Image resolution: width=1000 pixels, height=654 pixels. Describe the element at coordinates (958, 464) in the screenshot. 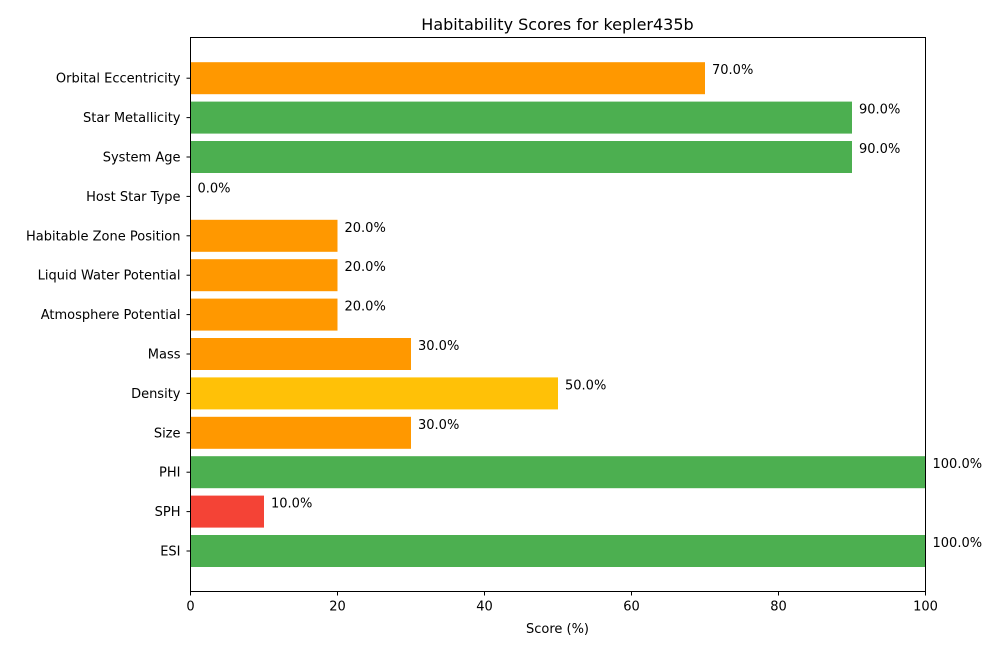

I see `value-label-phi: 100.0%` at that location.